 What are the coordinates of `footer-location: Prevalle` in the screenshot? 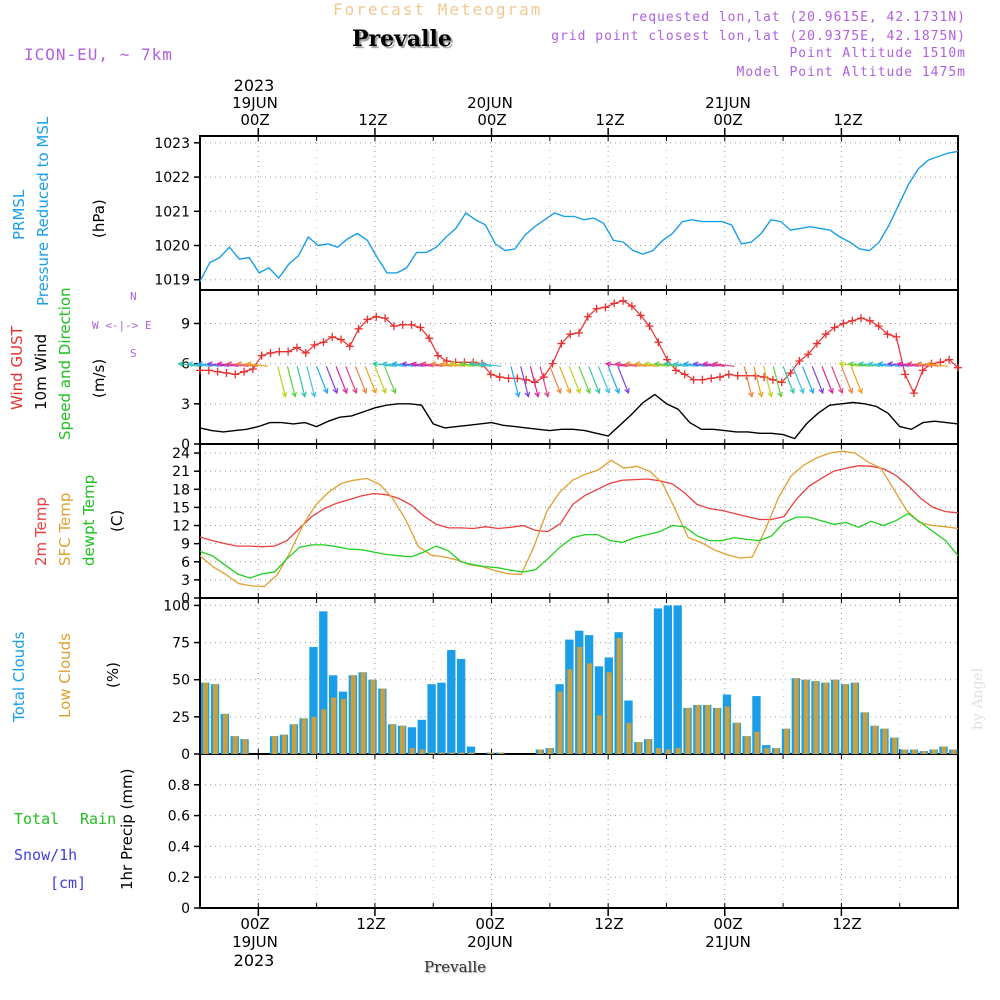 It's located at (455, 967).